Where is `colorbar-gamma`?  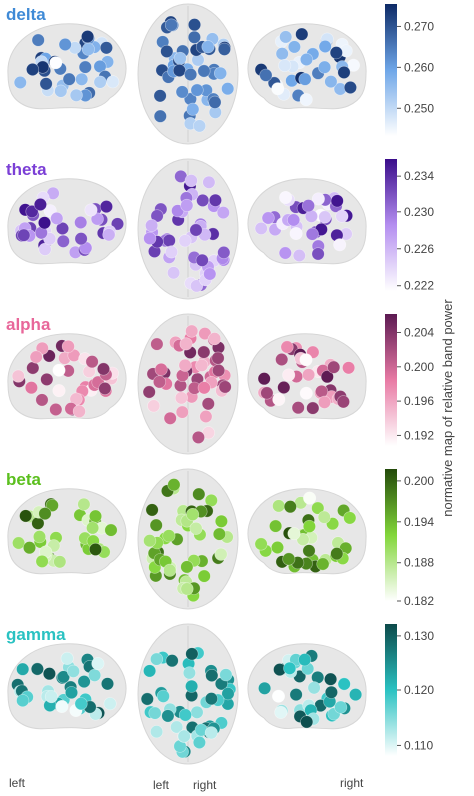
colorbar-gamma is located at coordinates (391, 690).